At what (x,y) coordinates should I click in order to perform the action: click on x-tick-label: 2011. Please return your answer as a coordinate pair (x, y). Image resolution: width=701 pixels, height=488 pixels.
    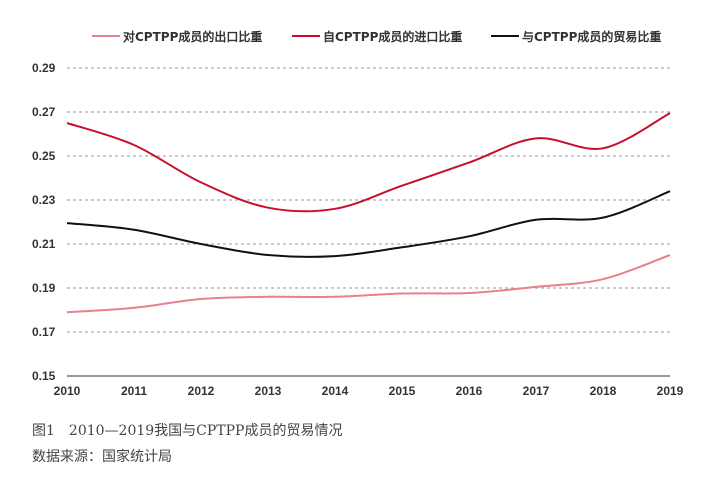
    Looking at the image, I should click on (134, 391).